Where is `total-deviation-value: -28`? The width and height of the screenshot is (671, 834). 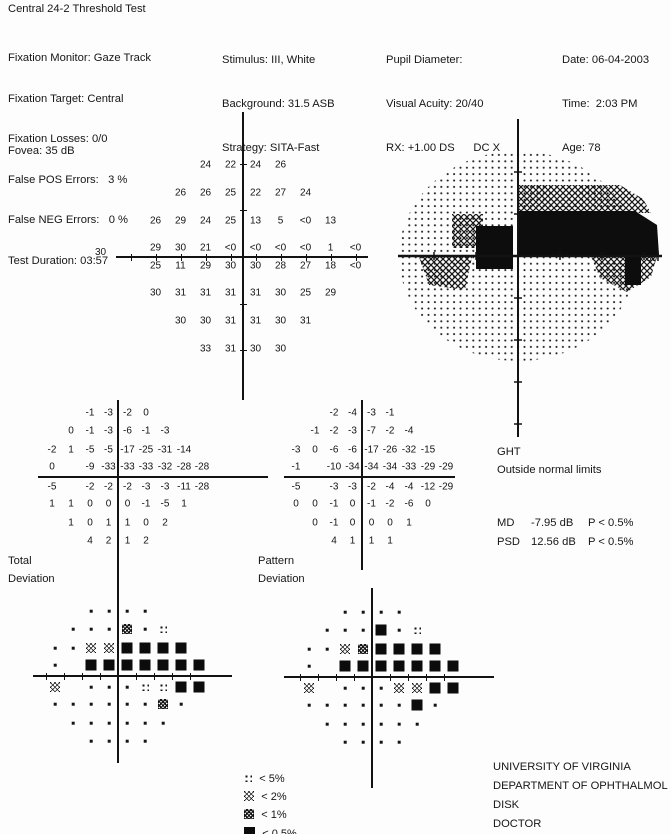
total-deviation-value: -28 is located at coordinates (202, 467).